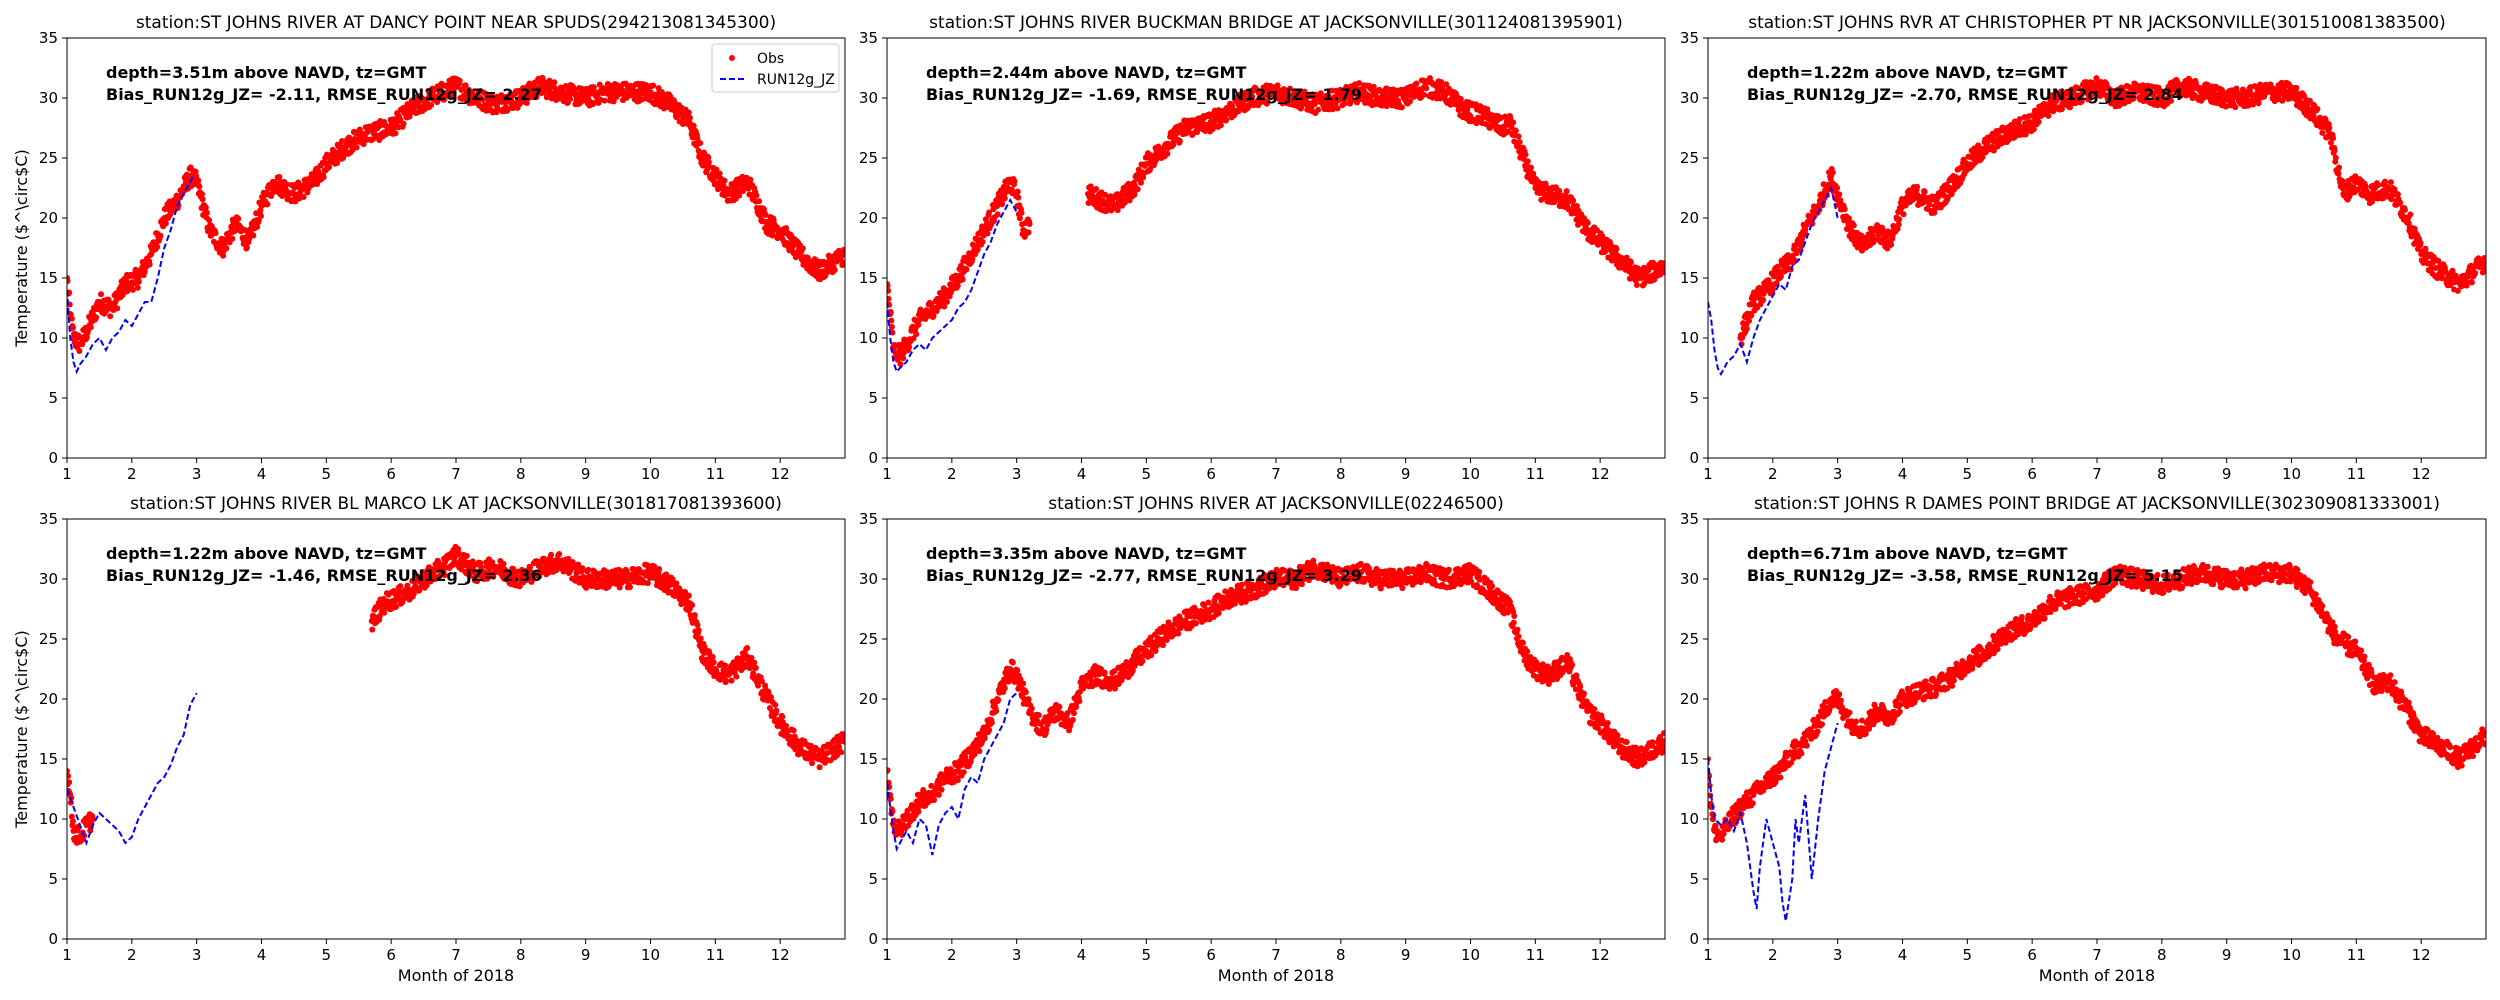  What do you see at coordinates (456, 694) in the screenshot?
I see `series-obs` at bounding box center [456, 694].